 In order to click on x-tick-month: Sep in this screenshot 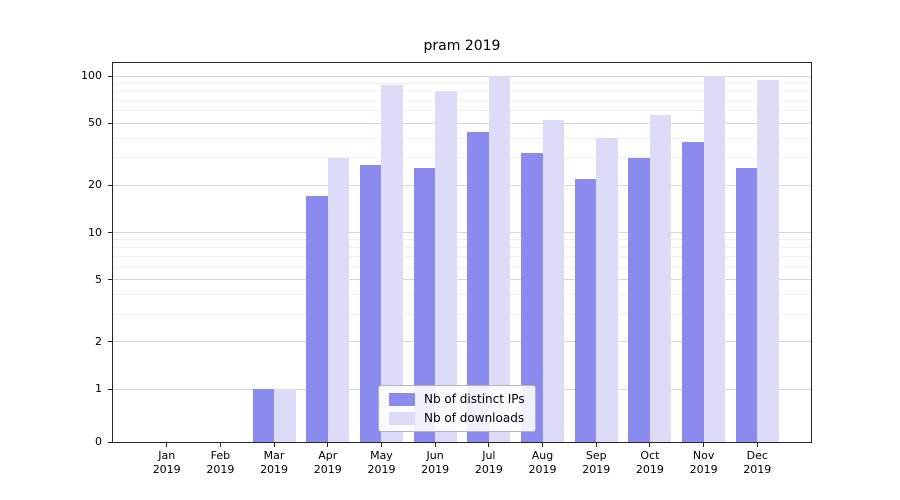, I will do `click(596, 455)`.